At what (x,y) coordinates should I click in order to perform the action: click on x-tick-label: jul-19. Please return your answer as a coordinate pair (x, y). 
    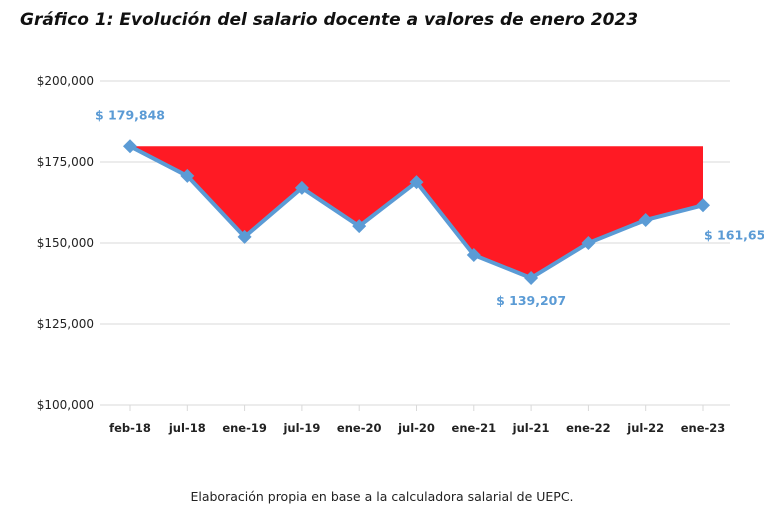
    Looking at the image, I should click on (301, 428).